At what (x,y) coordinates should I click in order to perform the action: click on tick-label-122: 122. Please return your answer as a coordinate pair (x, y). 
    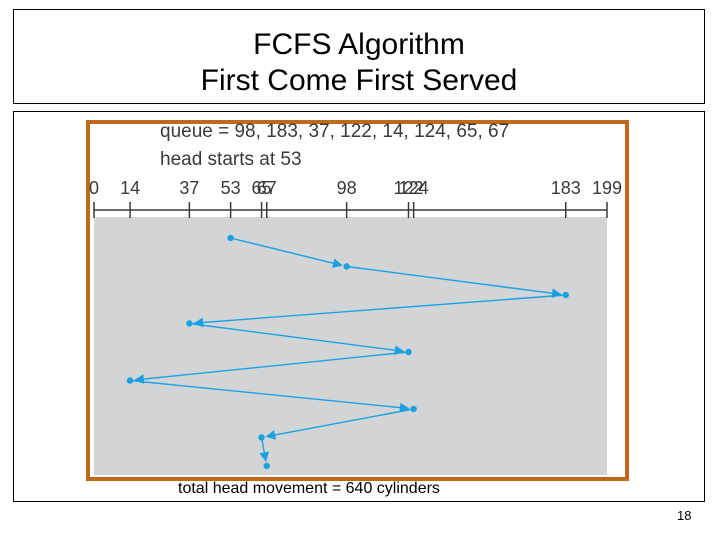
    Looking at the image, I should click on (408, 188).